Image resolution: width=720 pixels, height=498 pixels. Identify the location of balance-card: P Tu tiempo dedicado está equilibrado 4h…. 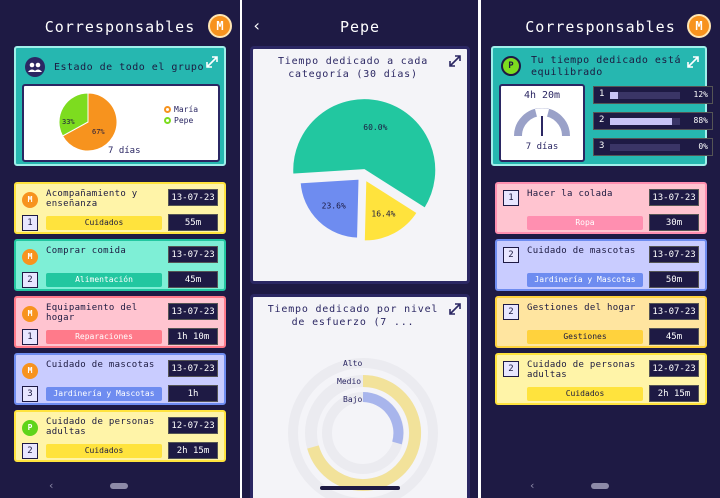
(602, 106).